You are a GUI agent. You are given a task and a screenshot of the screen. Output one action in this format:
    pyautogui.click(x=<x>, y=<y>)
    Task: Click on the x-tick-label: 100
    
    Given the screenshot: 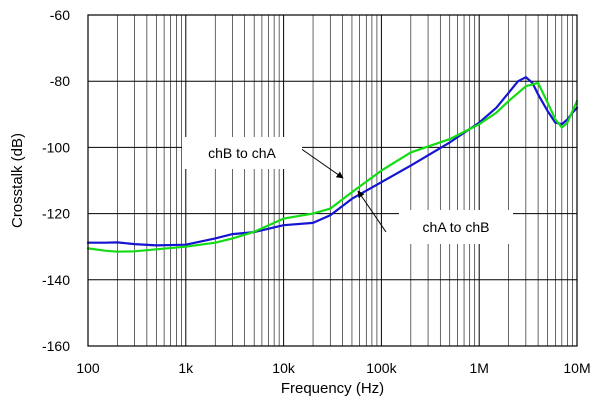 What is the action you would take?
    pyautogui.click(x=88, y=368)
    